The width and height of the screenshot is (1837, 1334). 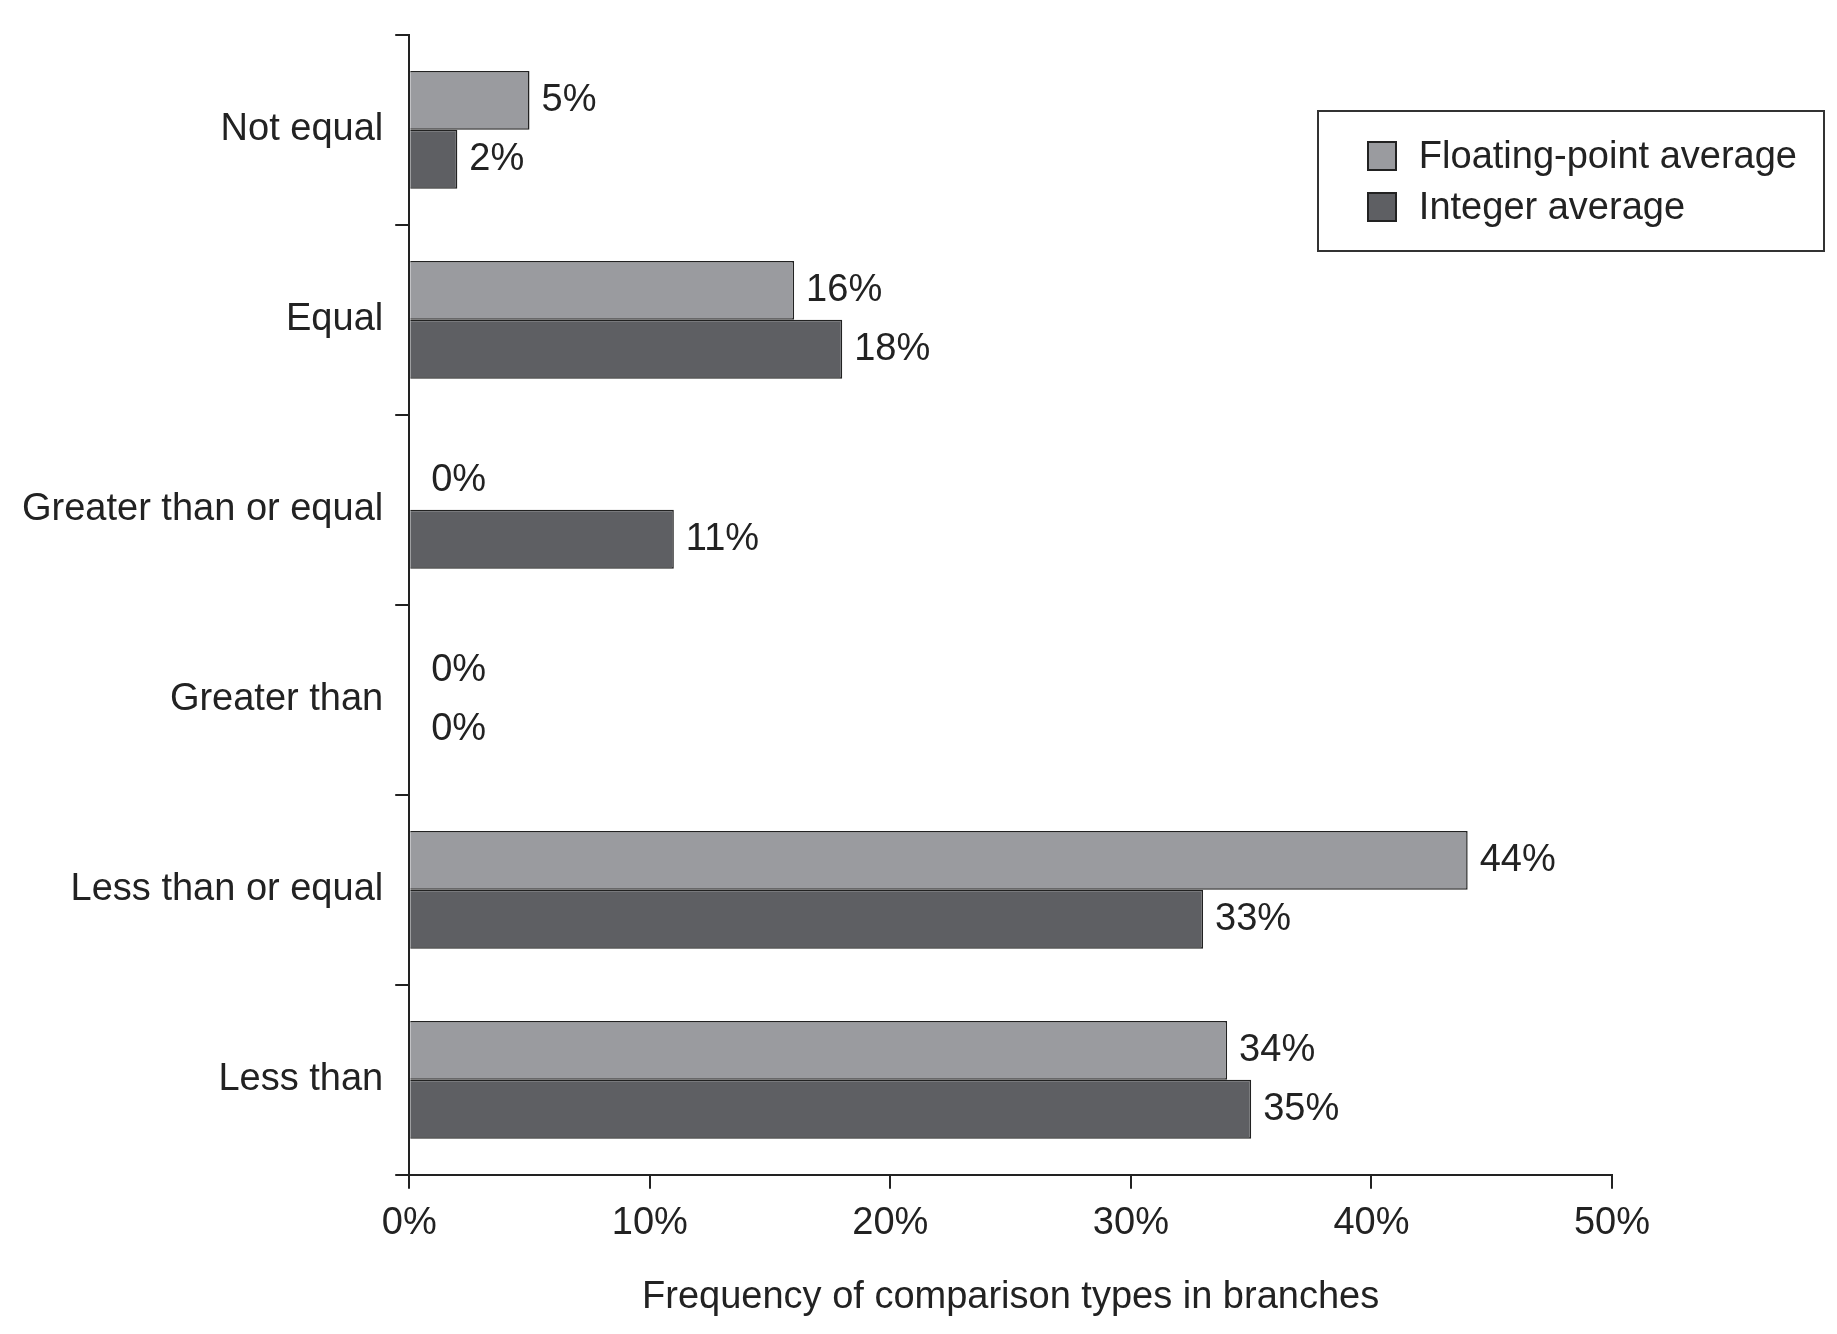 I want to click on data-label: 16%, so click(x=844, y=287).